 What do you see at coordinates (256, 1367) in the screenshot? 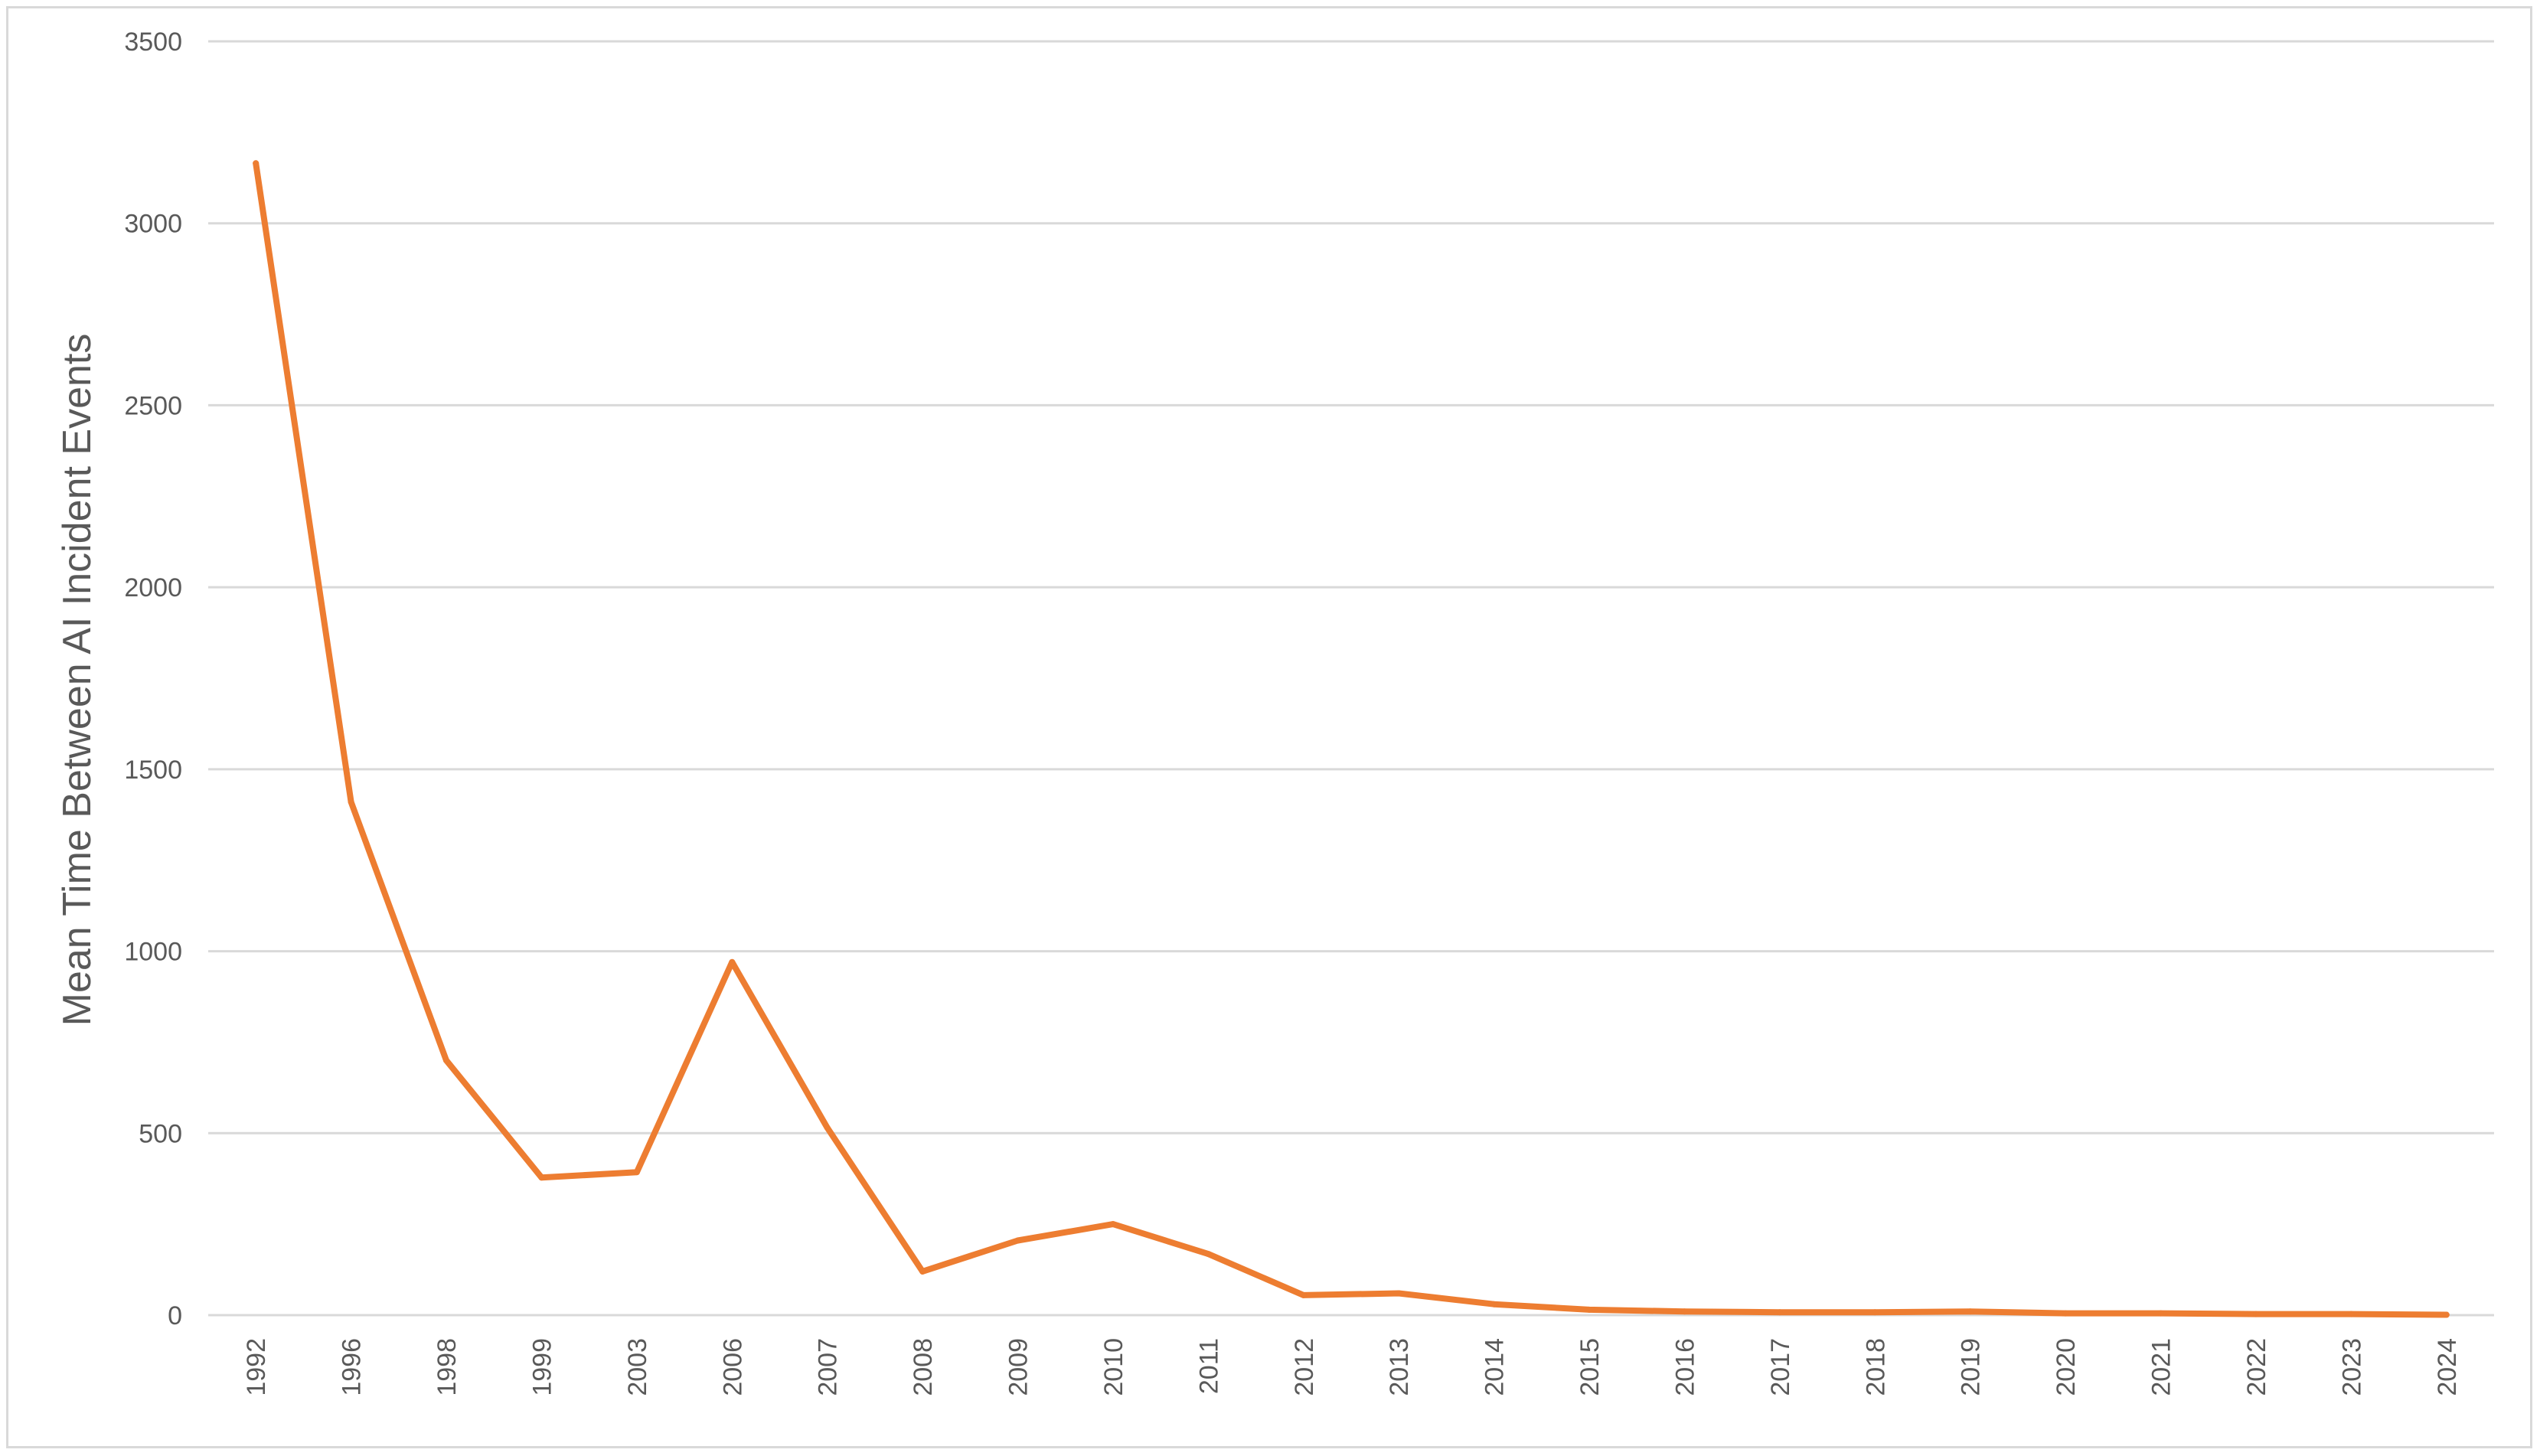
I see `x-tick-label: 1992` at bounding box center [256, 1367].